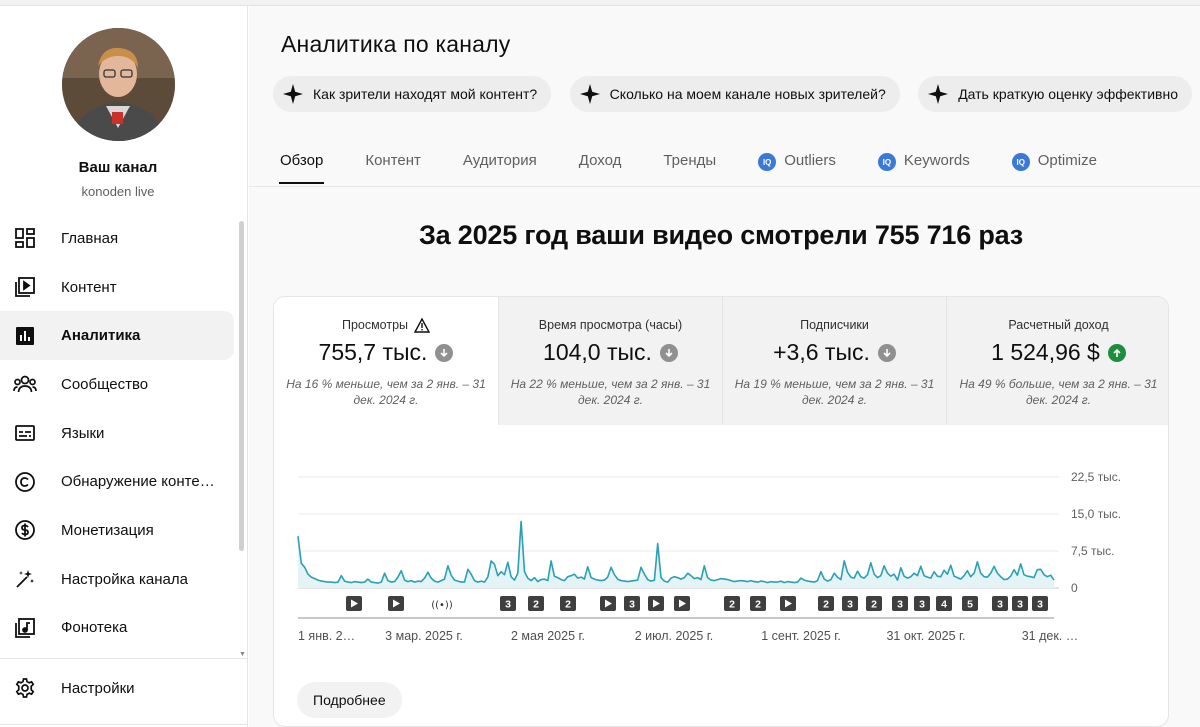  Describe the element at coordinates (747, 94) in the screenshot. I see `chip-label: Сколько на моем канале новых зрителей?` at that location.